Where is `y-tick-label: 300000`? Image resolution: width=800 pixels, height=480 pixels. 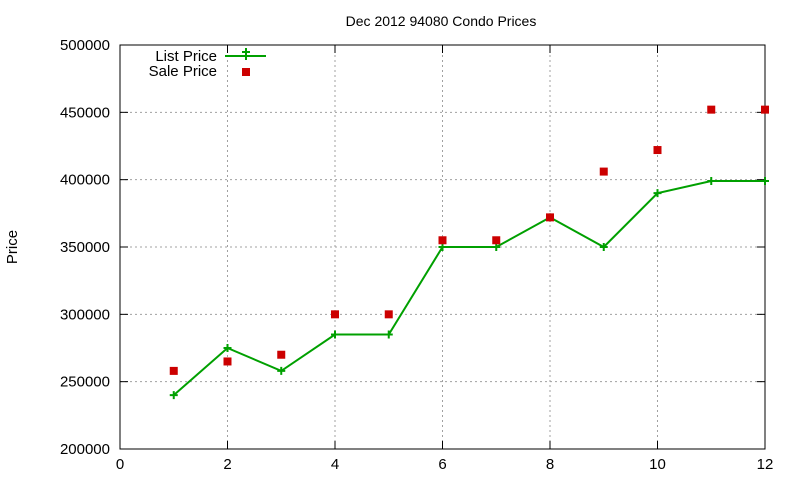 y-tick-label: 300000 is located at coordinates (85, 314).